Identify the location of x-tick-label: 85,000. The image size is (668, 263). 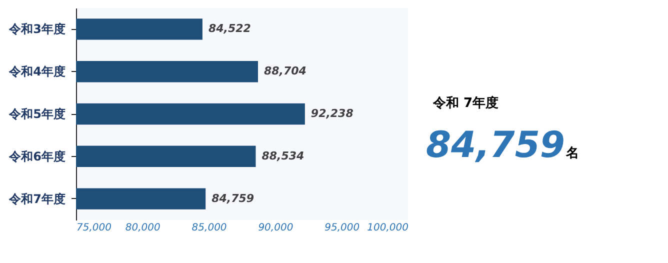
(209, 228).